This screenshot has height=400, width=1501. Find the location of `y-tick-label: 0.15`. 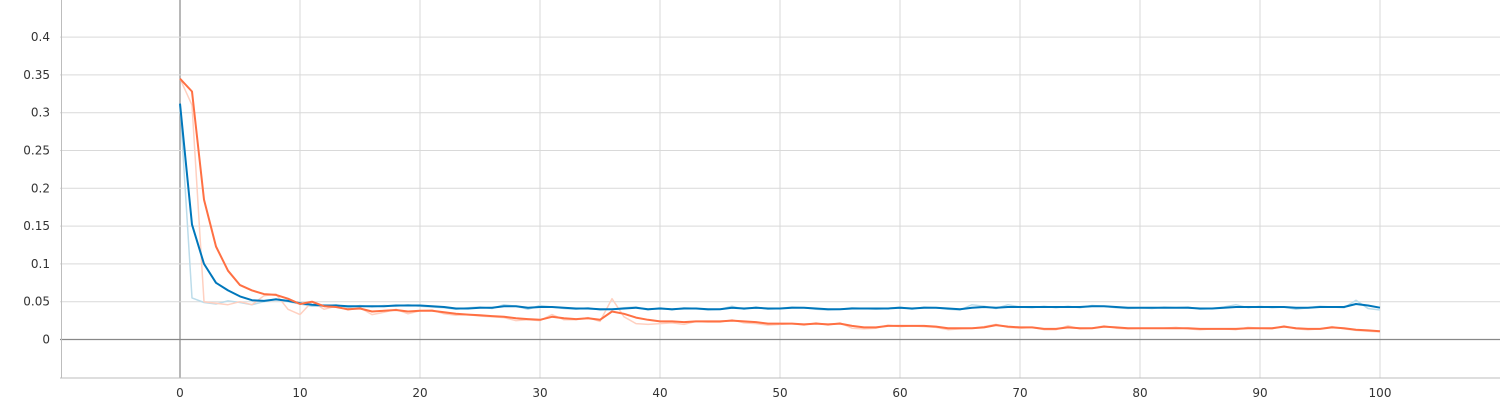

y-tick-label: 0.15 is located at coordinates (36, 226).